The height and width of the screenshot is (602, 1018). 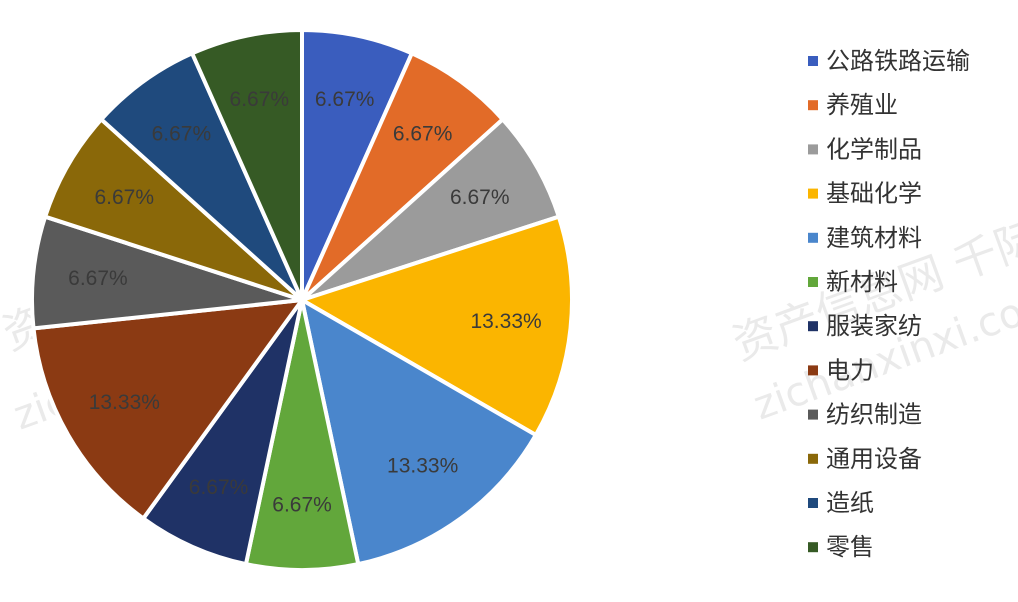 I want to click on legend-label-7: 电力, so click(x=850, y=370).